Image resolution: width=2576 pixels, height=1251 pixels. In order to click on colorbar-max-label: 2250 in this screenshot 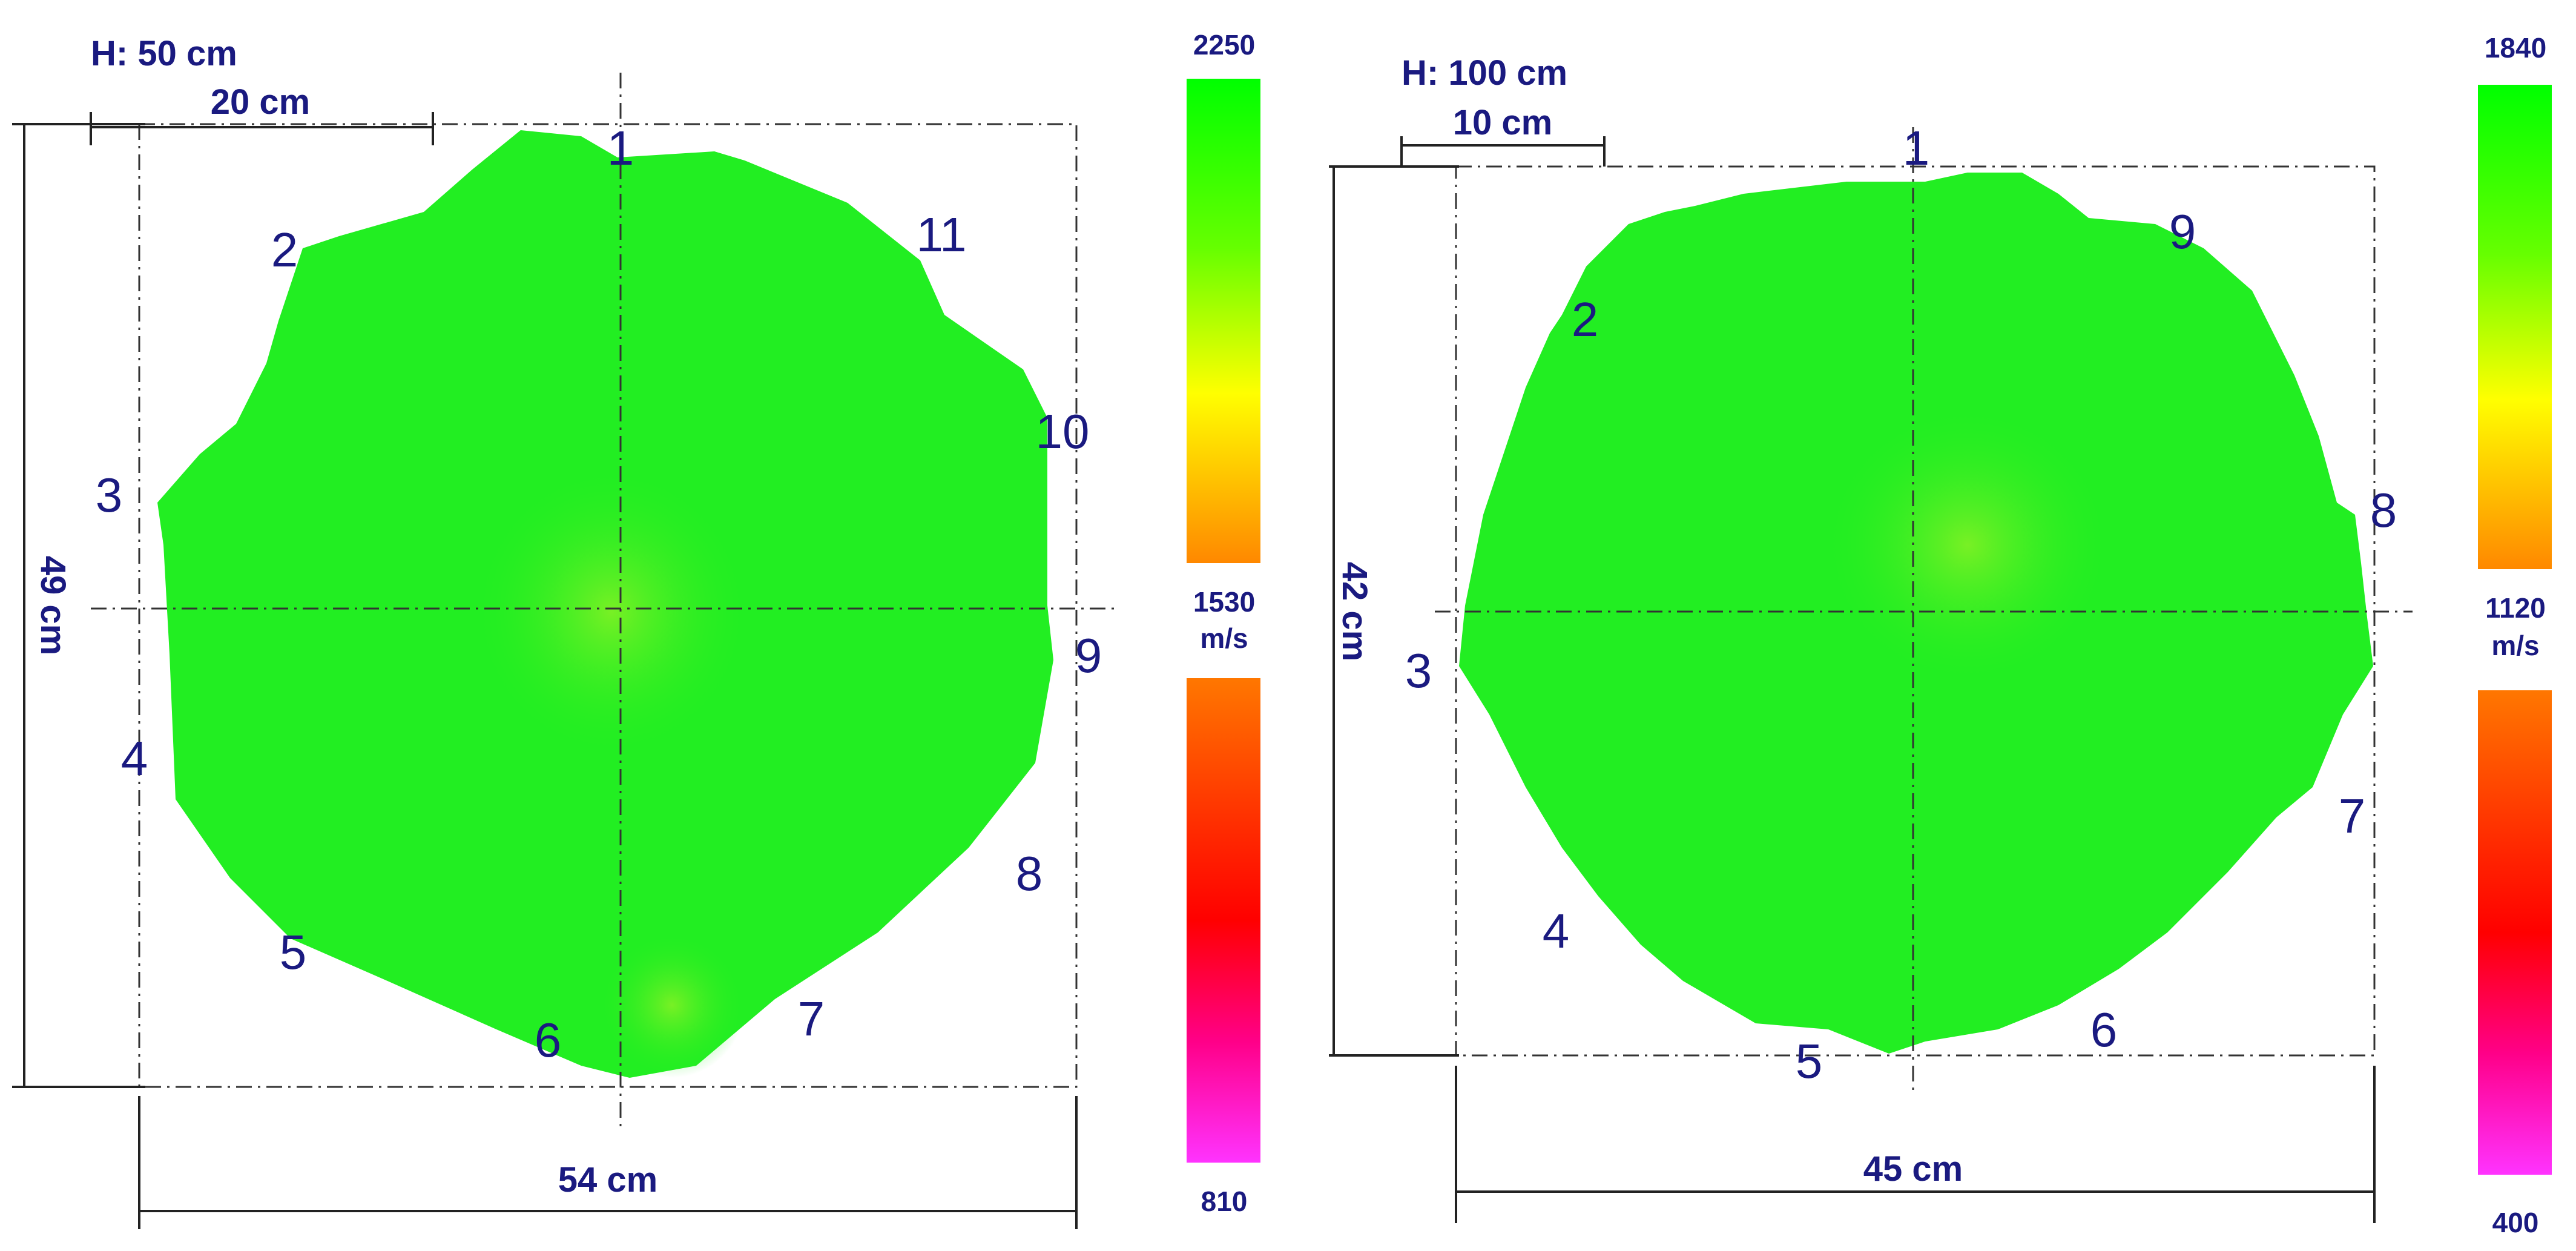, I will do `click(1224, 45)`.